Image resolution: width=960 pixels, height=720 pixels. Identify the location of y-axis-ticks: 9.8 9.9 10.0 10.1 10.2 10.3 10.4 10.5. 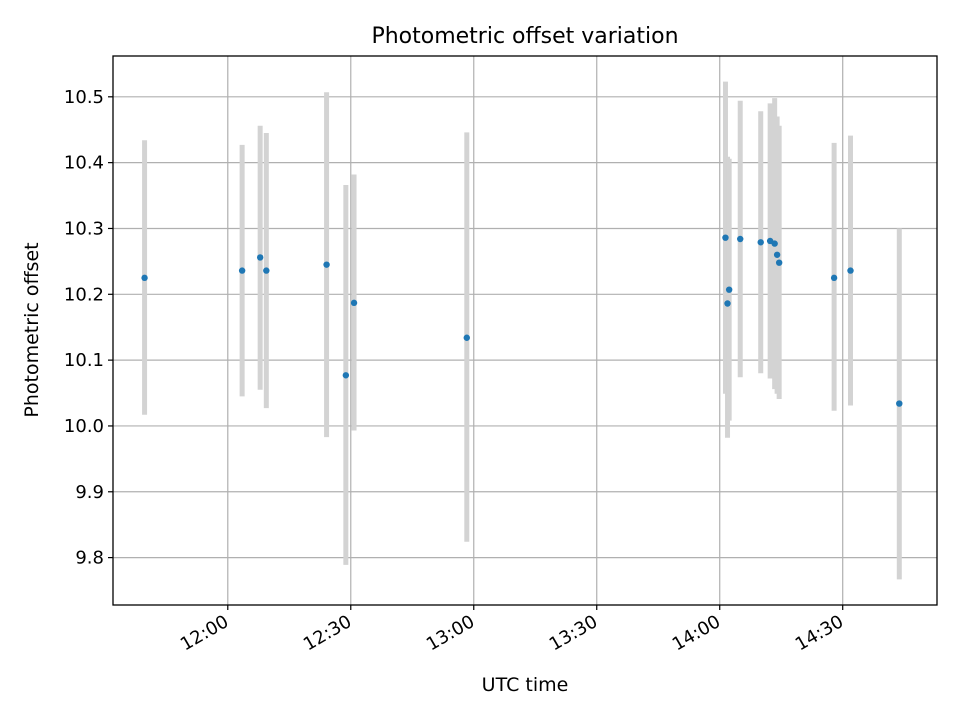
(88, 328).